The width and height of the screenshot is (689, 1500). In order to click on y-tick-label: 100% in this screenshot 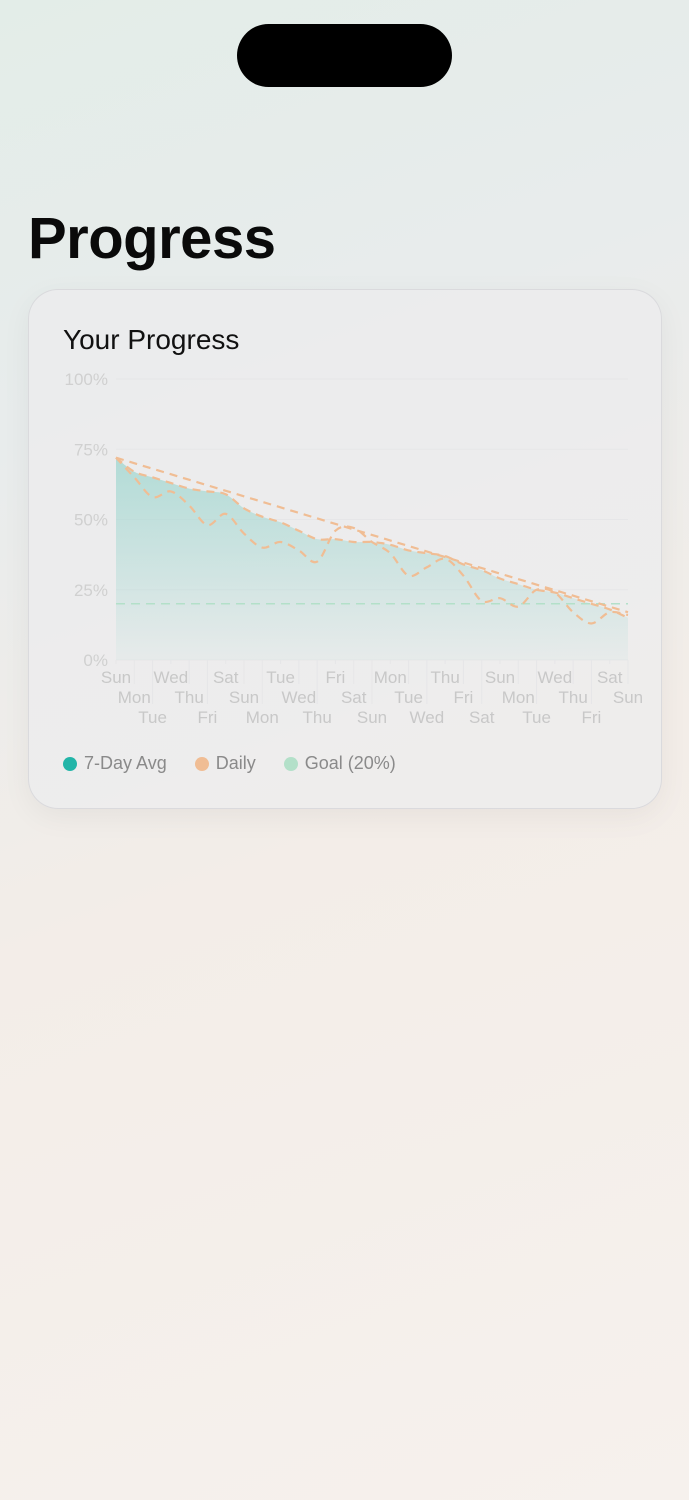, I will do `click(86, 379)`.